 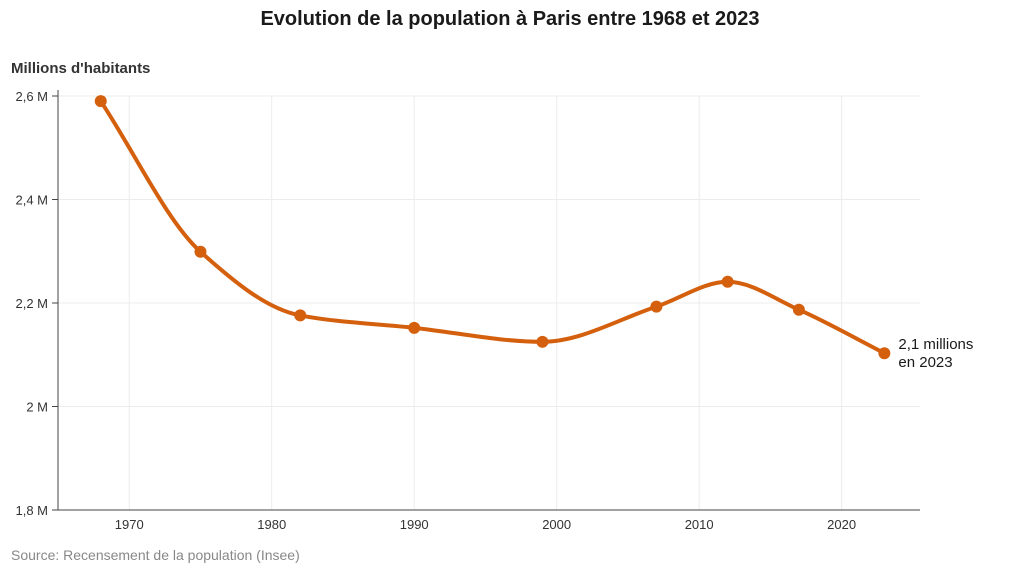 What do you see at coordinates (31, 510) in the screenshot?
I see `y-tick-label: 1,8 M` at bounding box center [31, 510].